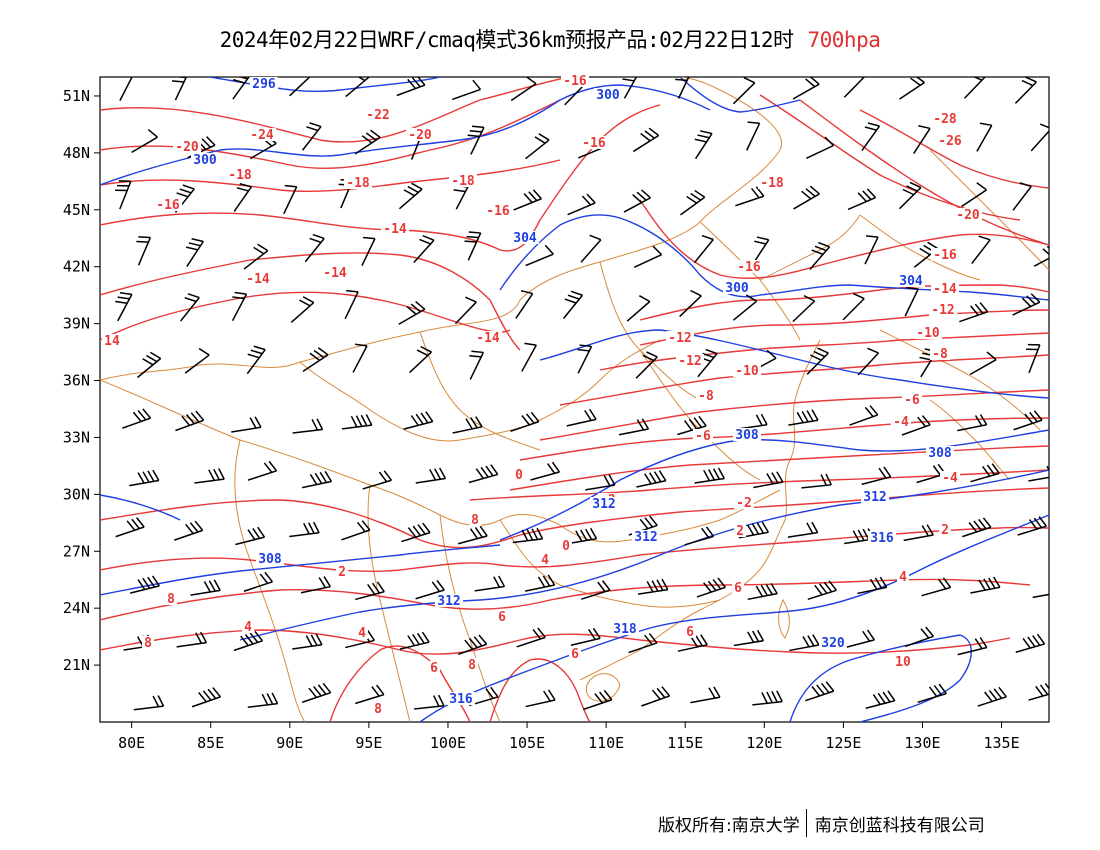 This screenshot has width=1100, height=850. Describe the element at coordinates (76, 153) in the screenshot. I see `lat-tick-label: 48N` at that location.